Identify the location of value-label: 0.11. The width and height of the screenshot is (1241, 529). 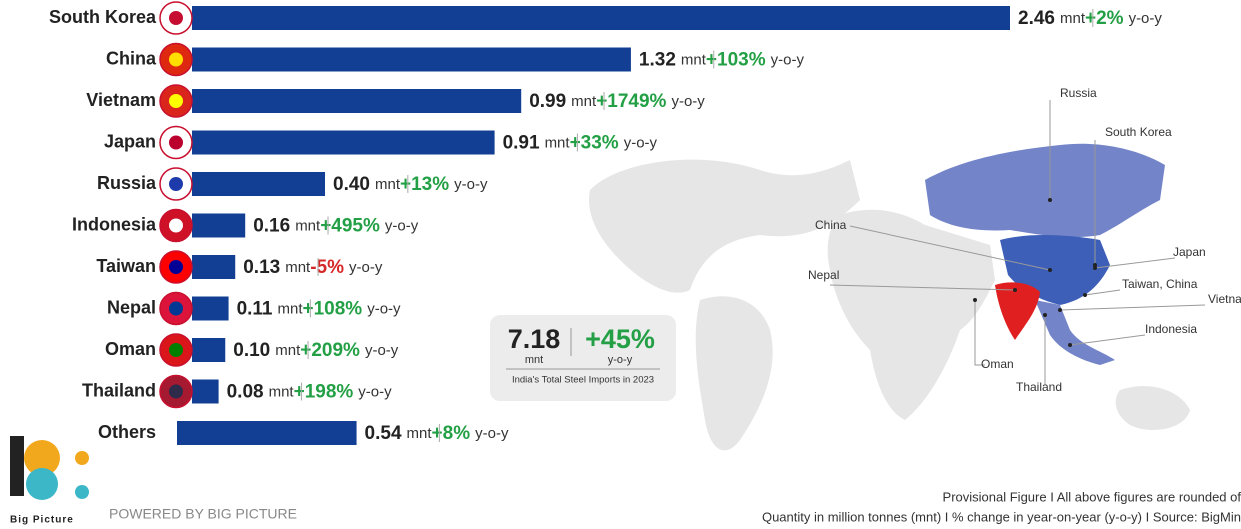
(255, 309).